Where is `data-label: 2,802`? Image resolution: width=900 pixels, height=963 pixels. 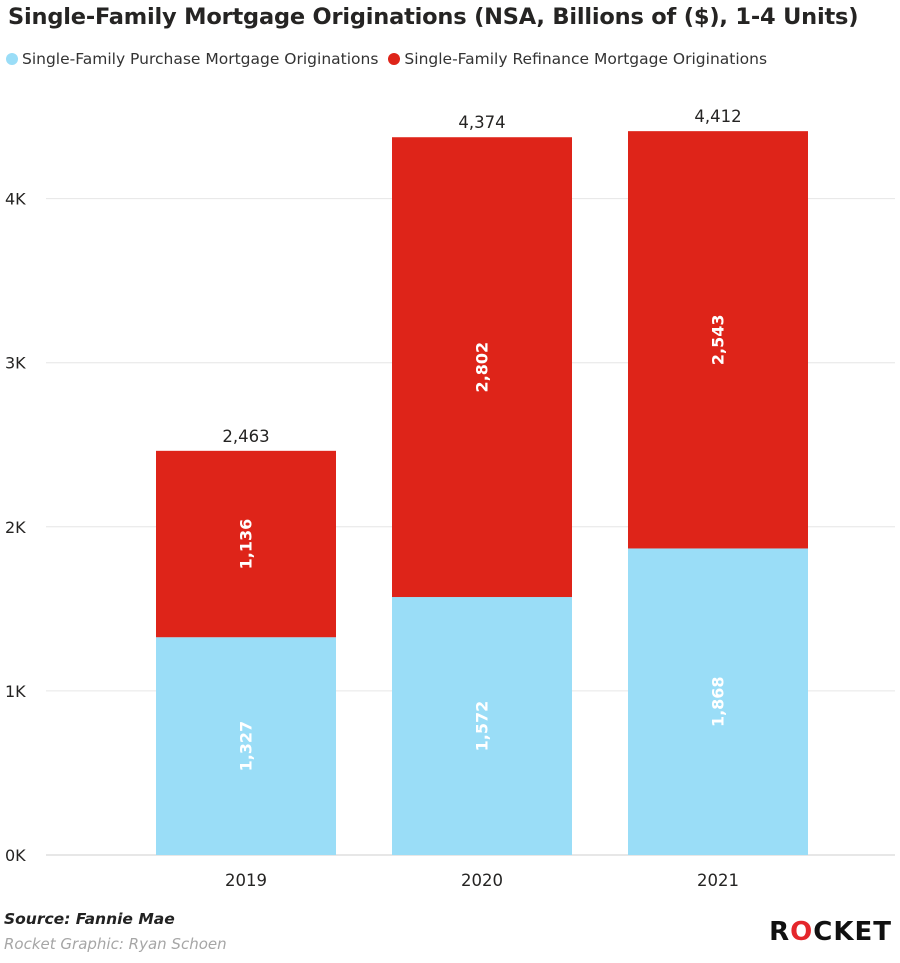
data-label: 2,802 is located at coordinates (482, 367).